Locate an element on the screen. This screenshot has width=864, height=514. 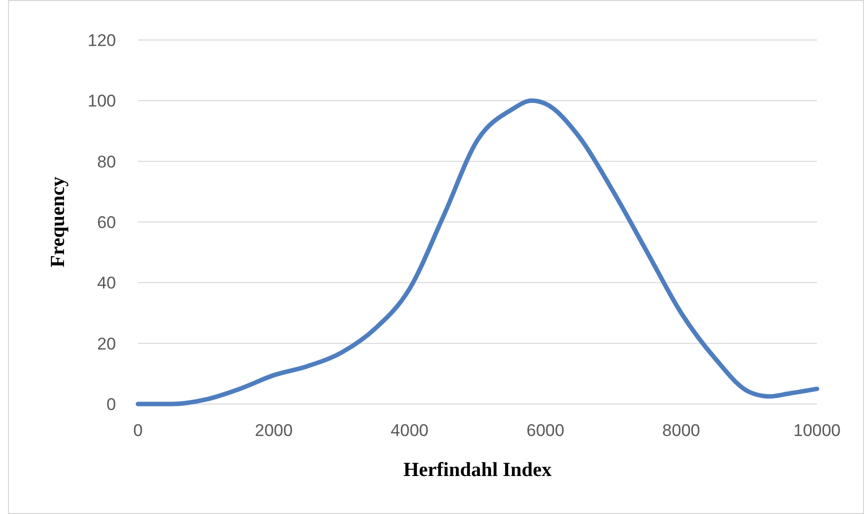
y-axis-title: Frequency is located at coordinates (58, 222).